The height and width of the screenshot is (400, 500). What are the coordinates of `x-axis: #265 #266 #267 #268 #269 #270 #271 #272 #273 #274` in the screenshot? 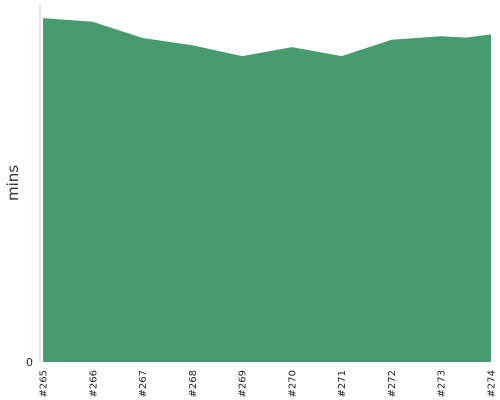 It's located at (268, 383).